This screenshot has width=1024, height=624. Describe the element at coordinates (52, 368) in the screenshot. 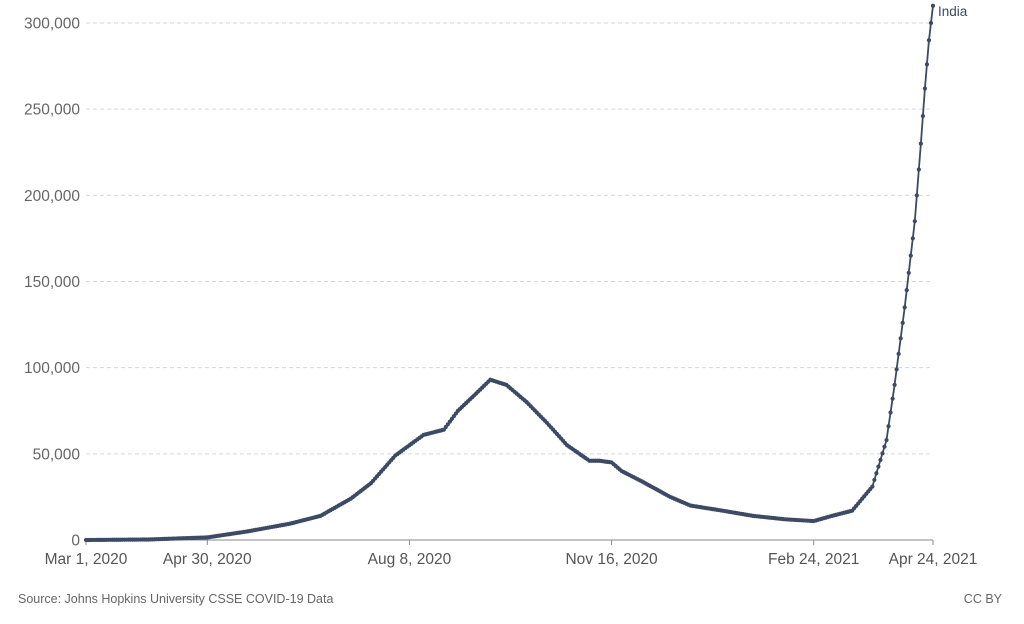

I see `y-tick-label: 100,000` at that location.